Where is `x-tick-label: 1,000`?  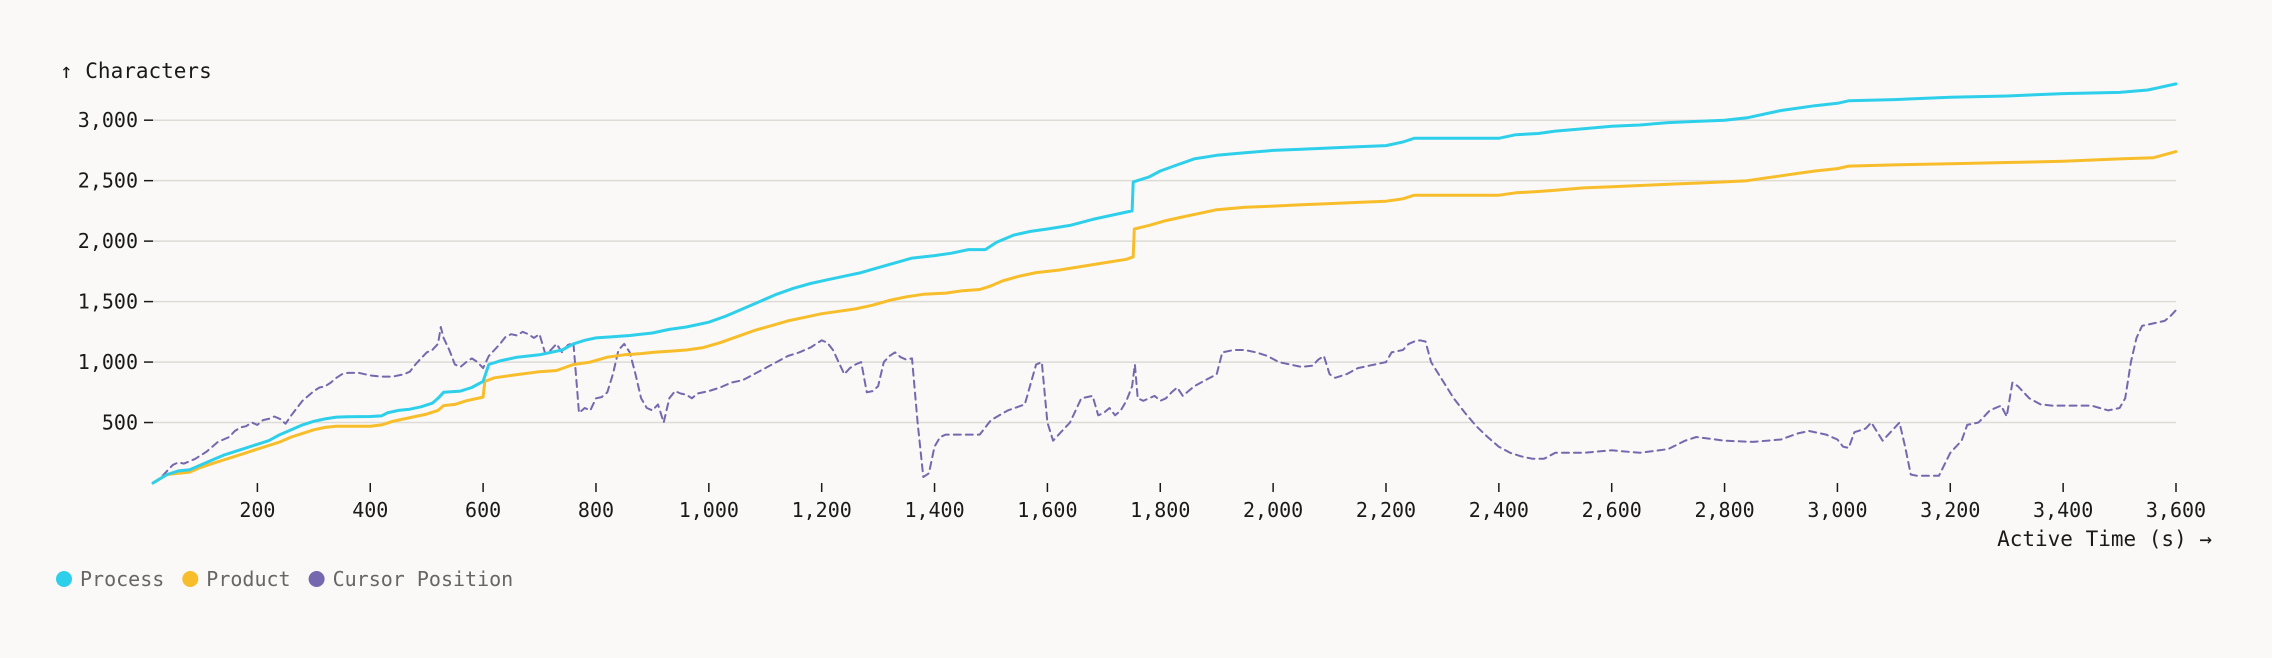
x-tick-label: 1,000 is located at coordinates (709, 510).